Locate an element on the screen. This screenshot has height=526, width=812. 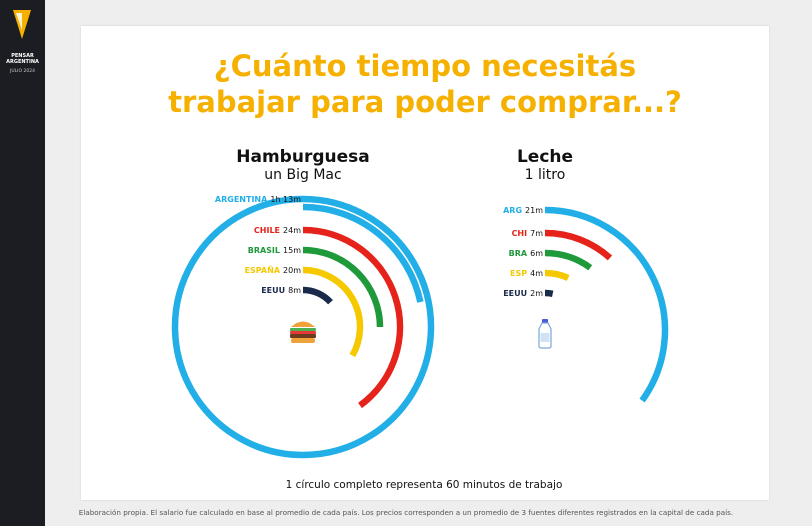
publish-date: JULIO 2024 is located at coordinates (22, 71).